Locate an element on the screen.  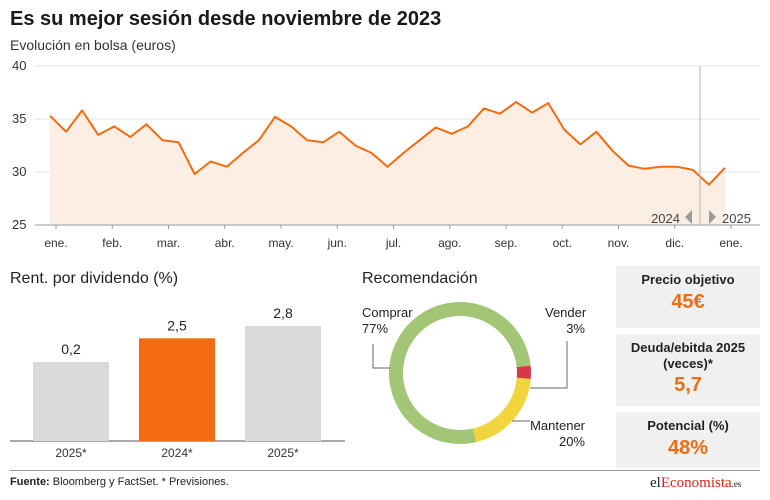
x-tick-label-10: nov. is located at coordinates (619, 243).